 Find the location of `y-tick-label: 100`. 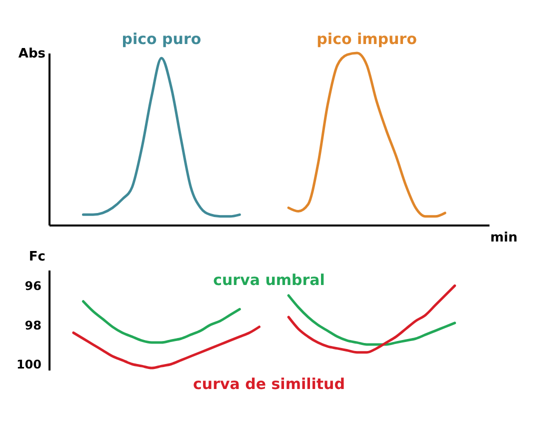

y-tick-label: 100 is located at coordinates (29, 365).